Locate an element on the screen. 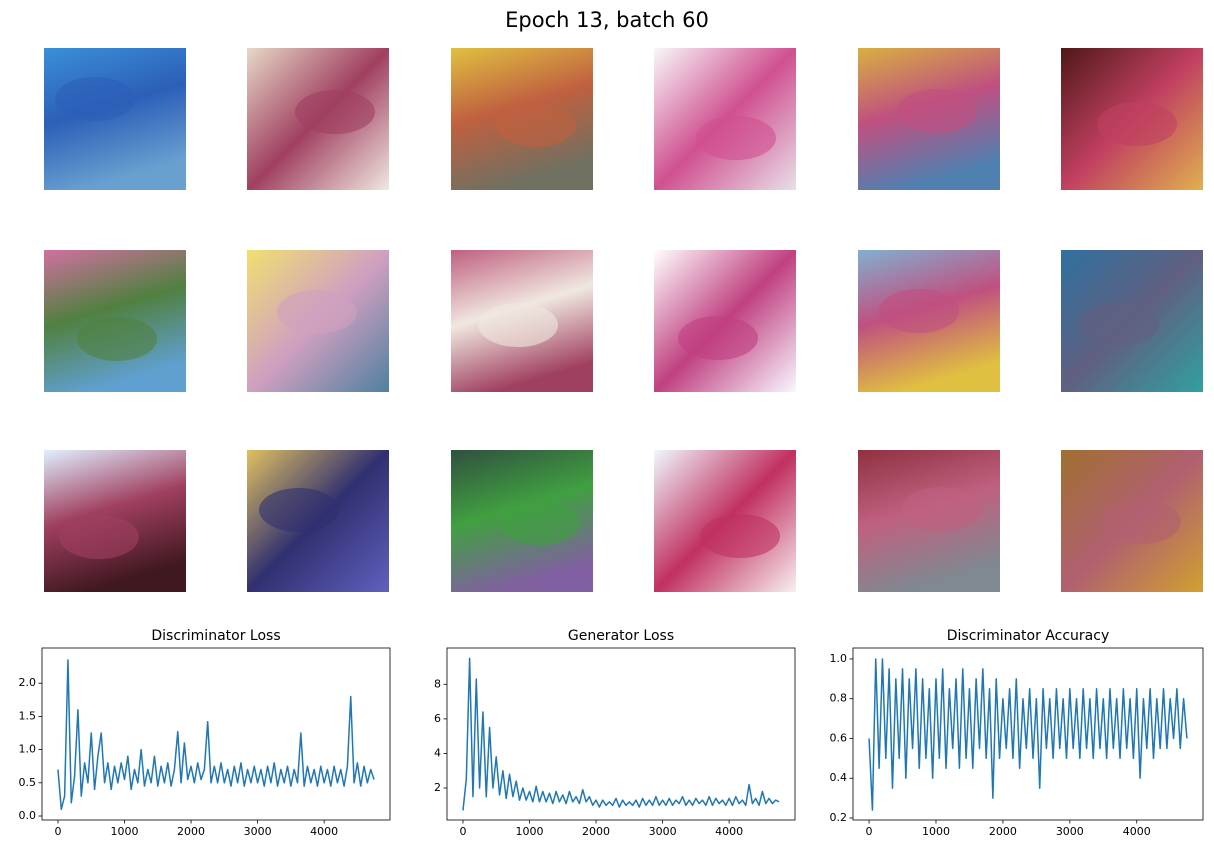 The image size is (1214, 853). y-tick-label: 6 is located at coordinates (437, 718).